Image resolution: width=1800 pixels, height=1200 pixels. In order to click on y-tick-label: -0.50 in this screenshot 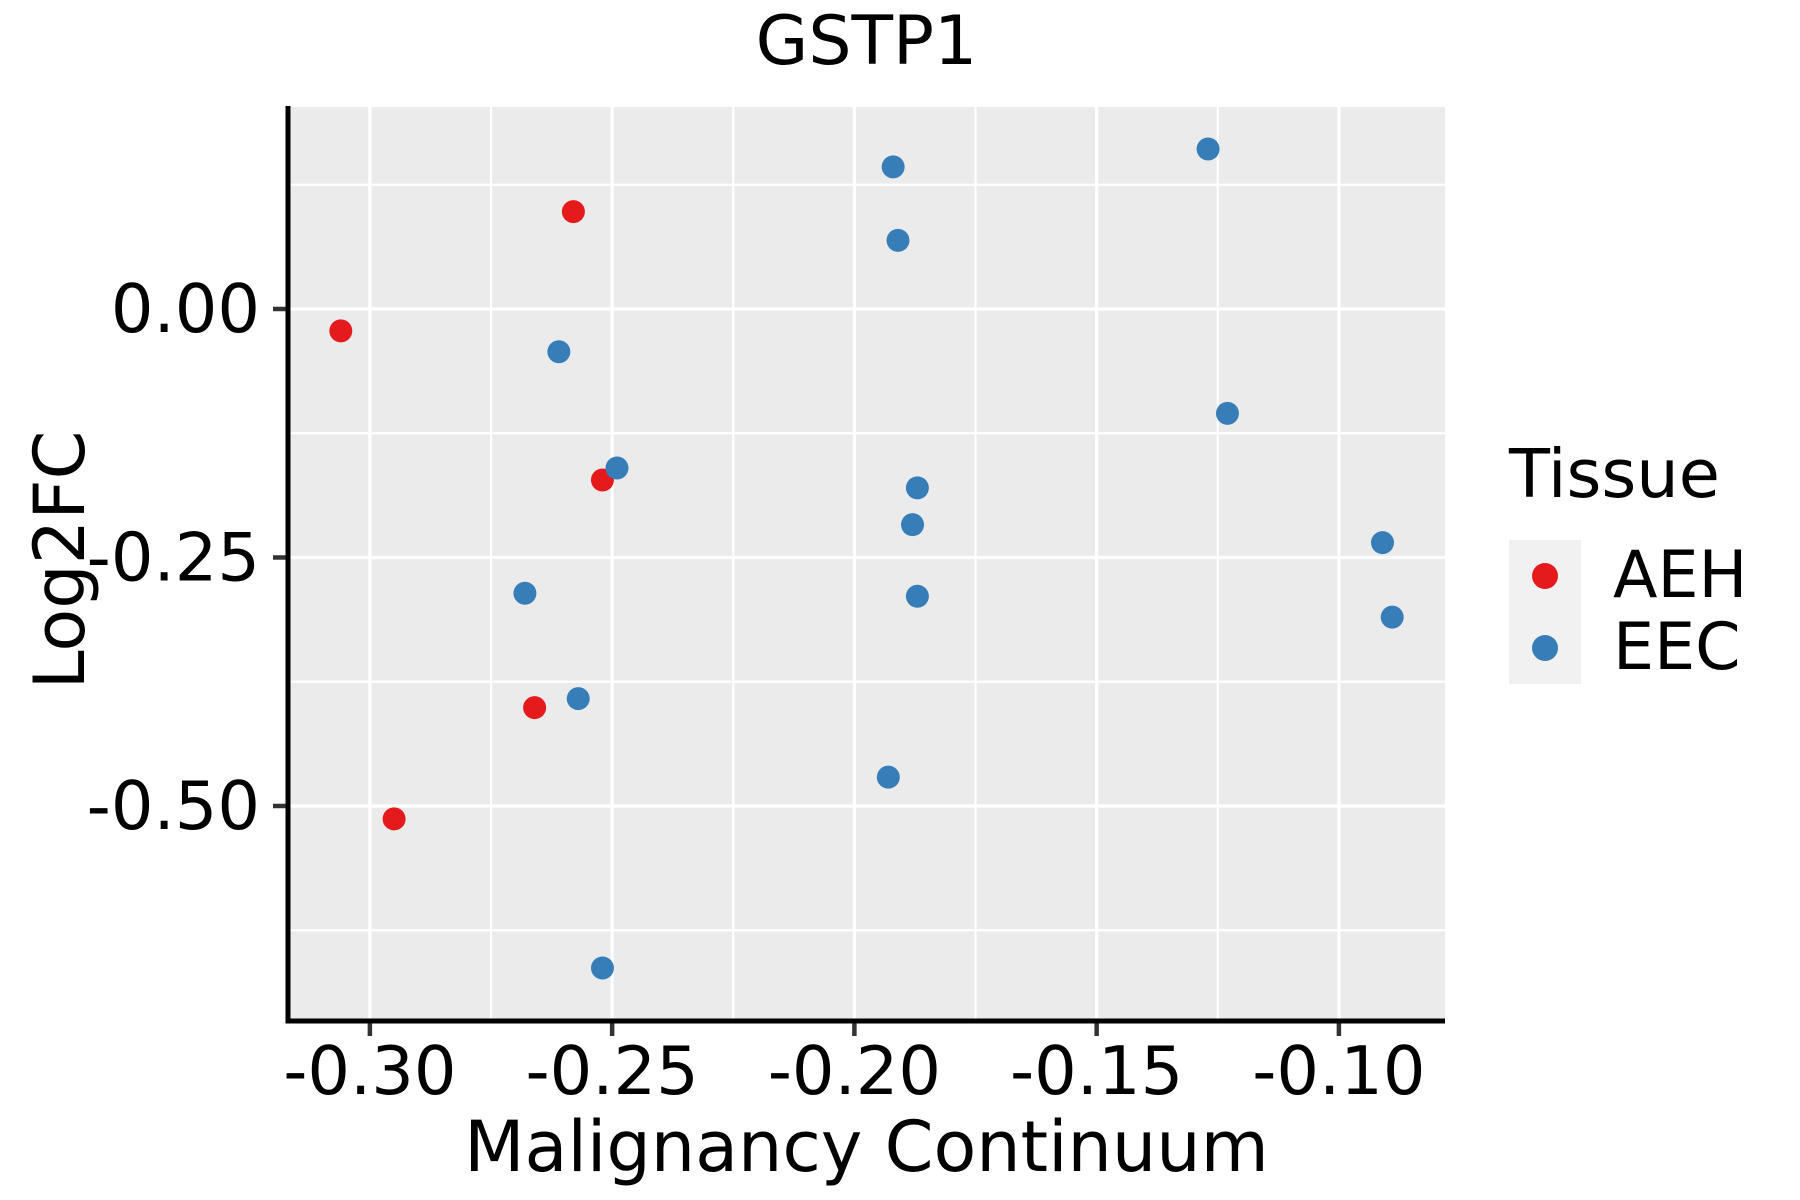, I will do `click(173, 806)`.